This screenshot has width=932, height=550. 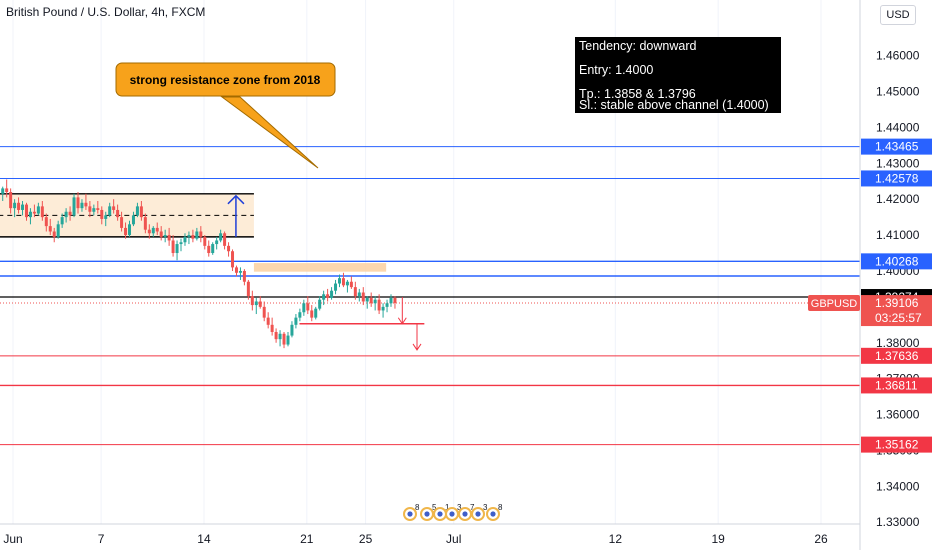 I want to click on y-tick-label: 1.45000, so click(x=898, y=92).